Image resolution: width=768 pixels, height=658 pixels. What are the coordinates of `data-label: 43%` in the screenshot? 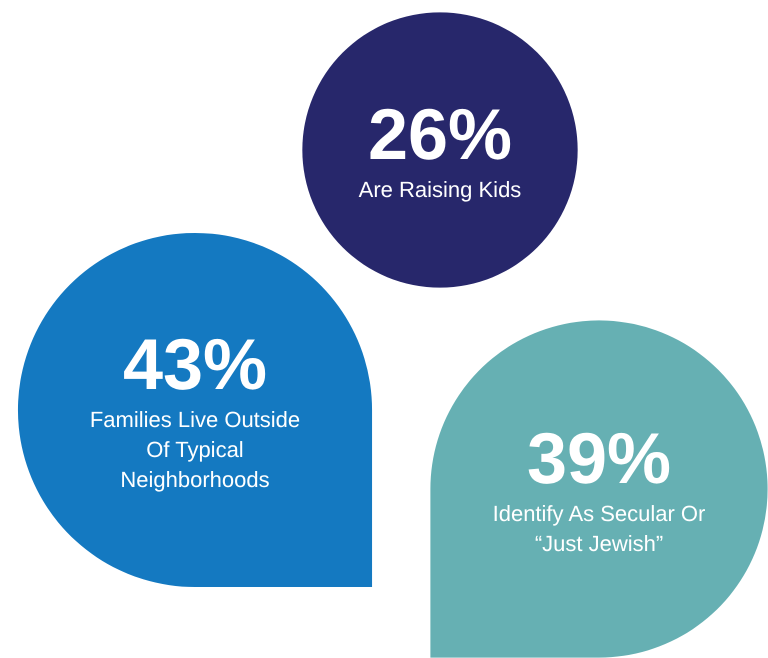 It's located at (195, 365).